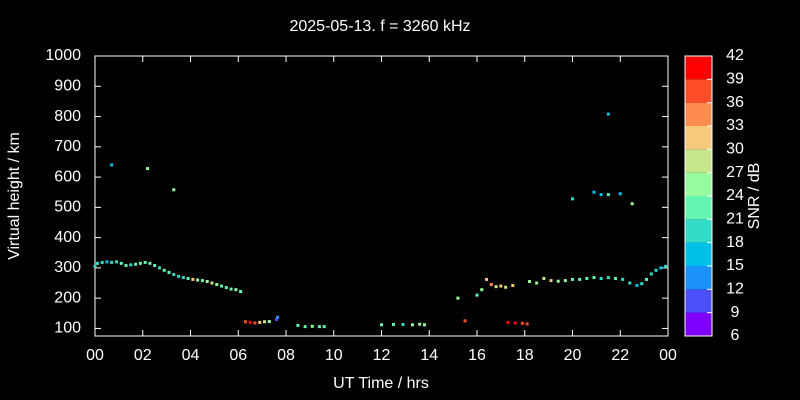 The width and height of the screenshot is (800, 400). What do you see at coordinates (67, 207) in the screenshot?
I see `y-tick-label: 500` at bounding box center [67, 207].